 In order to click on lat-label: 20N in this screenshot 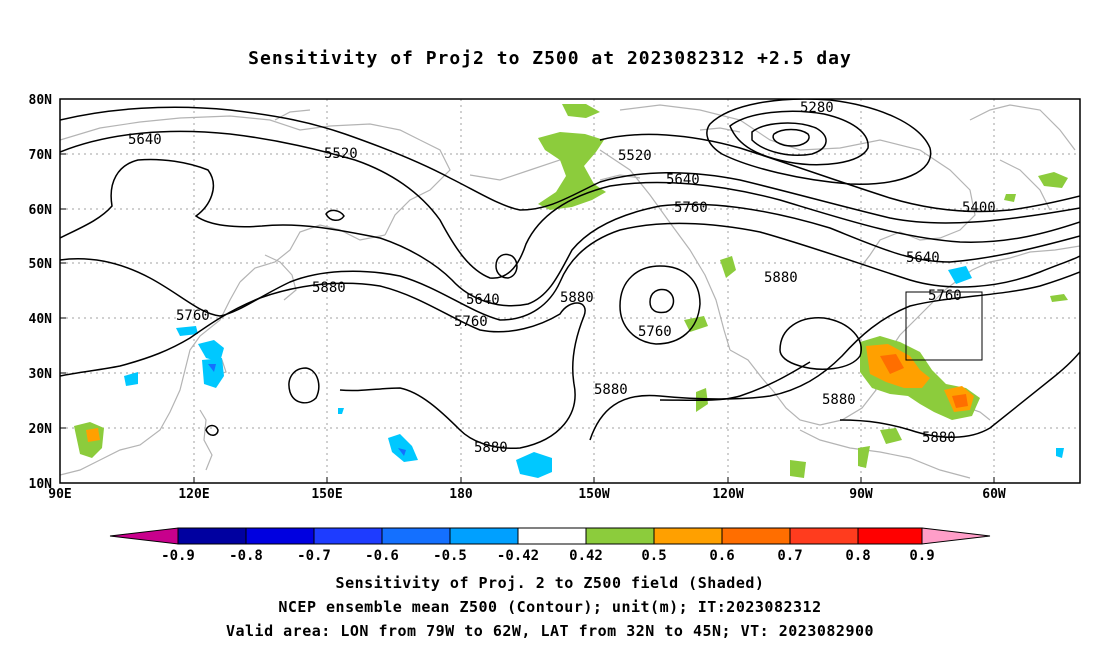, I will do `click(41, 429)`.